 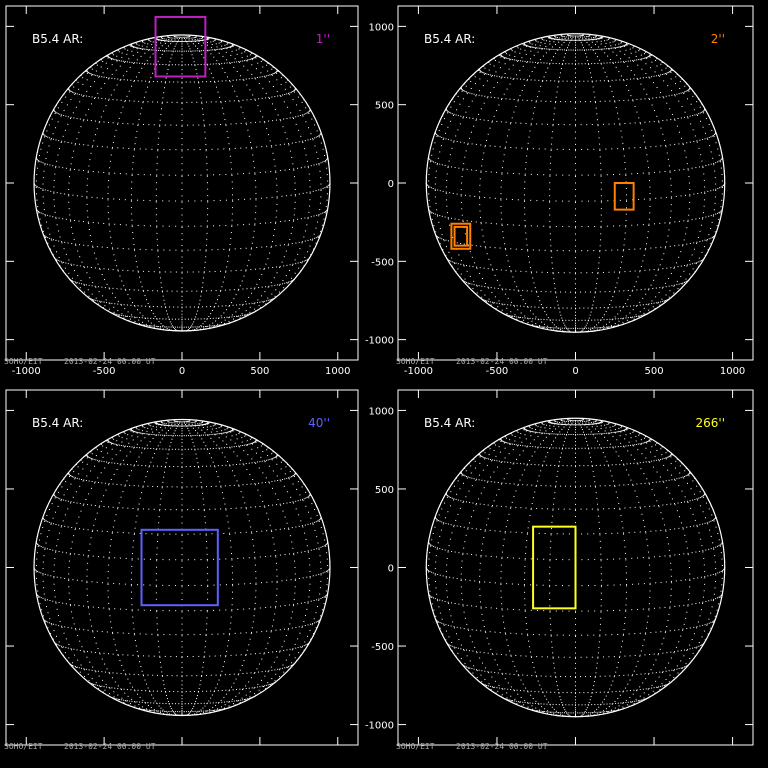 What do you see at coordinates (182, 371) in the screenshot?
I see `x-tick-label: 0` at bounding box center [182, 371].